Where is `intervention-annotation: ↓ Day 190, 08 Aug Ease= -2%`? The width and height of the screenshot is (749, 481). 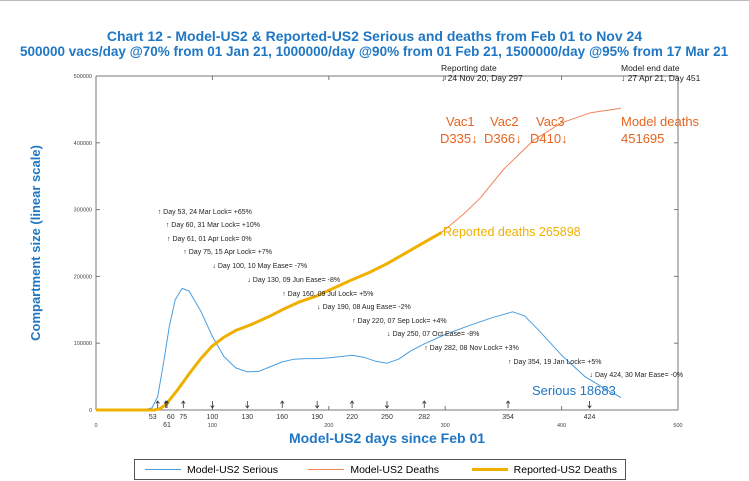 intervention-annotation: ↓ Day 190, 08 Aug Ease= -2% is located at coordinates (364, 307).